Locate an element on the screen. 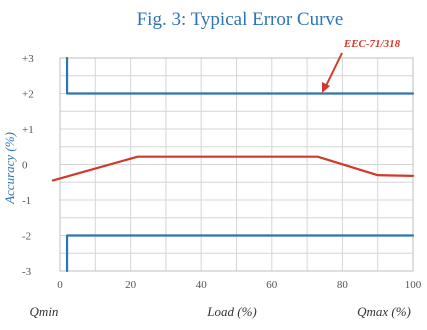  error-limit-lower-line is located at coordinates (240, 253).